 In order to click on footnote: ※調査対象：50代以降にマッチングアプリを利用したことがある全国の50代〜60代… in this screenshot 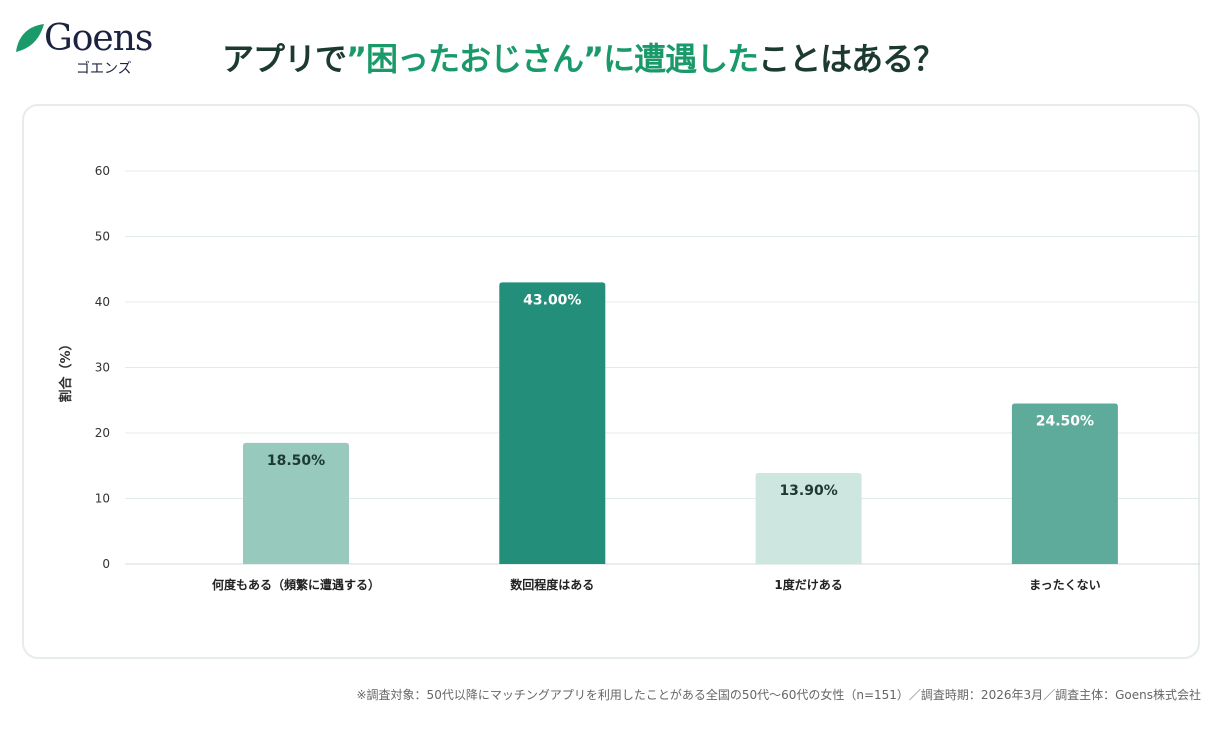, I will do `click(779, 695)`.